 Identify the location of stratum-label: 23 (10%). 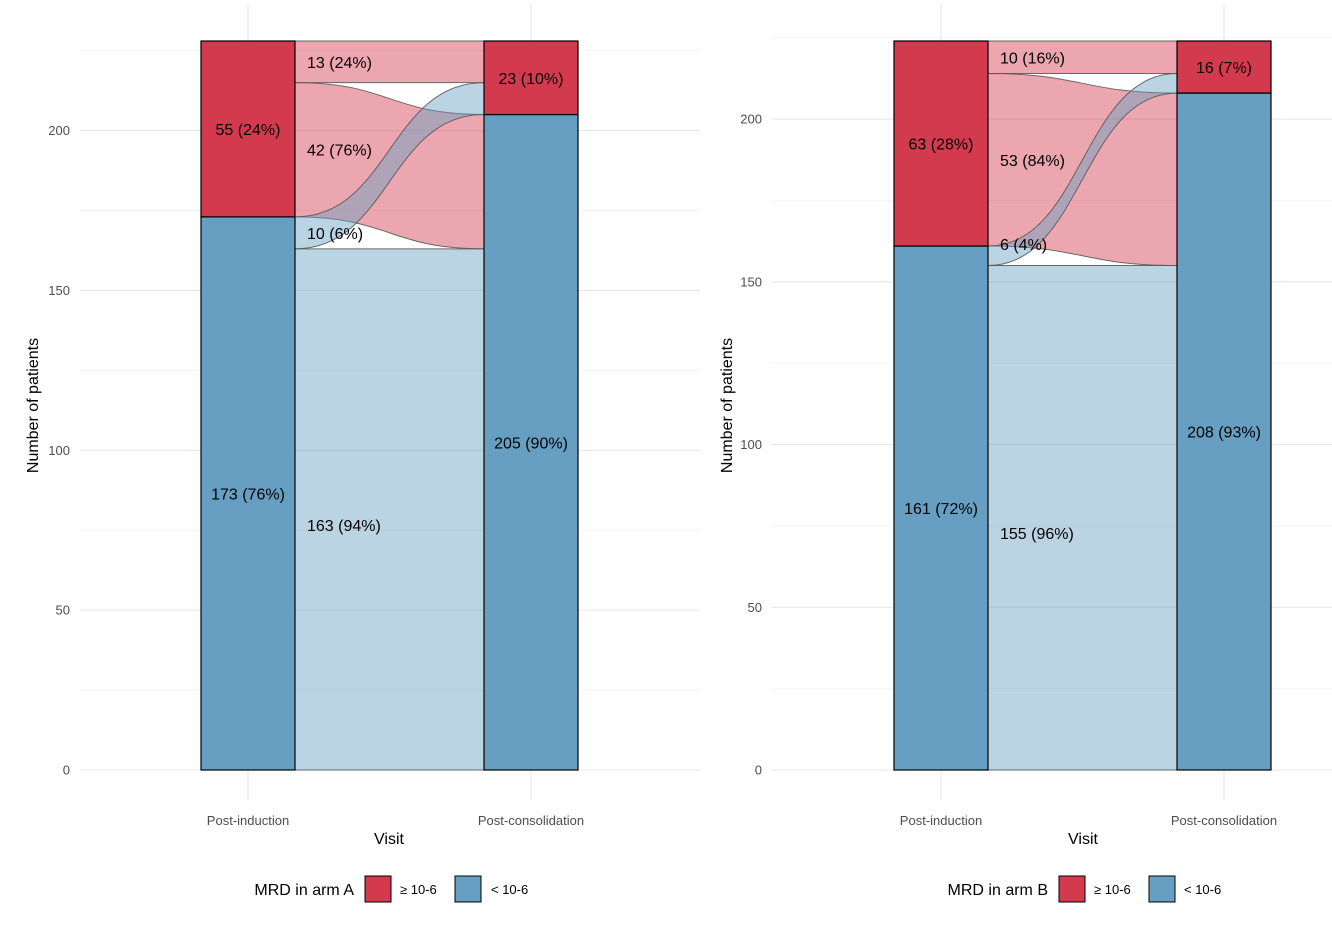
(531, 79).